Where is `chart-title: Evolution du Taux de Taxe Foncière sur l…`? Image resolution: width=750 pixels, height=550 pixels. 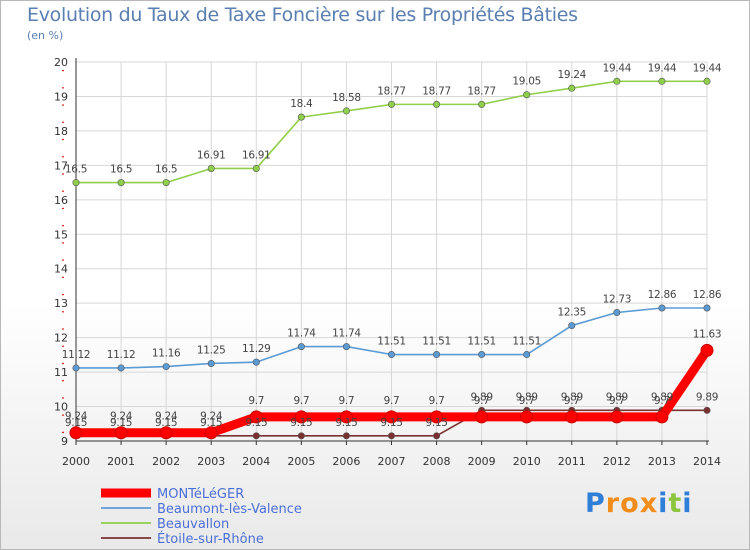 chart-title: Evolution du Taux de Taxe Foncière sur l… is located at coordinates (302, 15).